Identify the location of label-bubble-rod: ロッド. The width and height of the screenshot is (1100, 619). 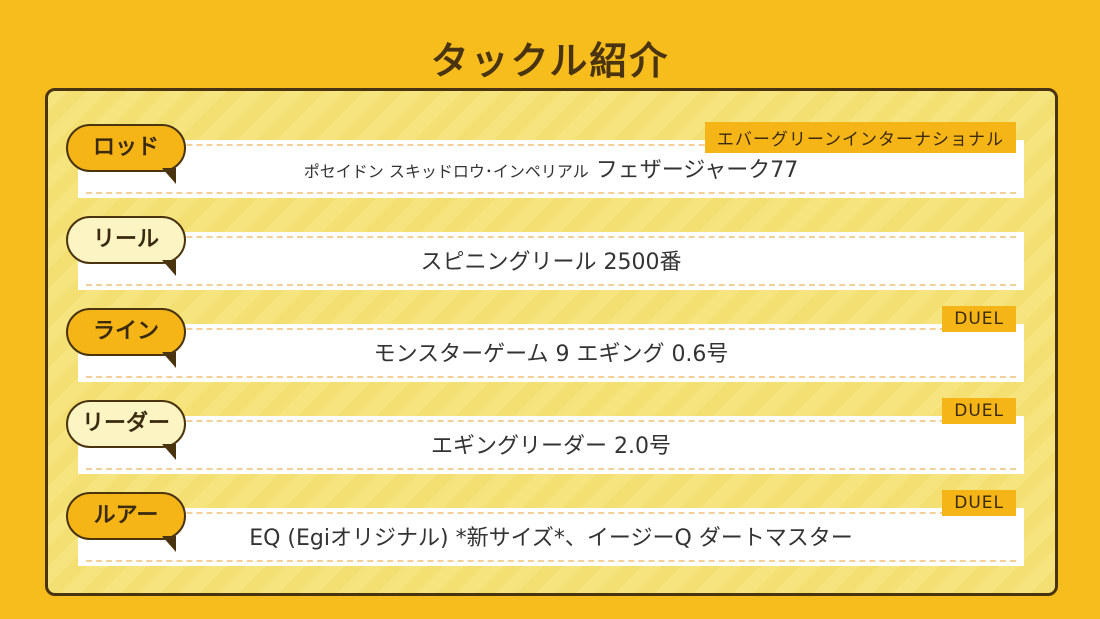
(126, 154).